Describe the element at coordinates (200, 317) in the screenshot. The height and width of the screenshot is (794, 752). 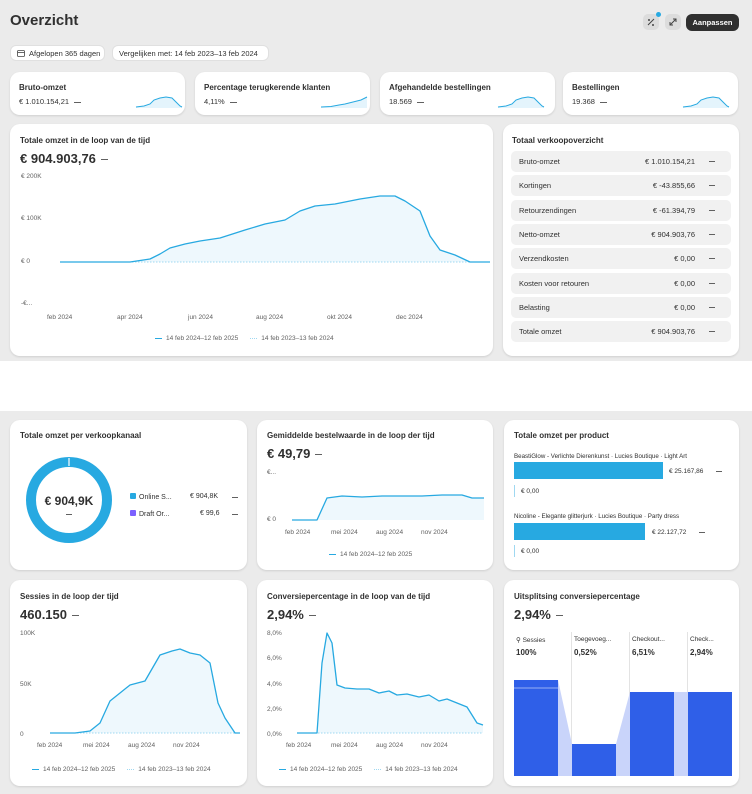
I see `x-tick: jun 2024` at that location.